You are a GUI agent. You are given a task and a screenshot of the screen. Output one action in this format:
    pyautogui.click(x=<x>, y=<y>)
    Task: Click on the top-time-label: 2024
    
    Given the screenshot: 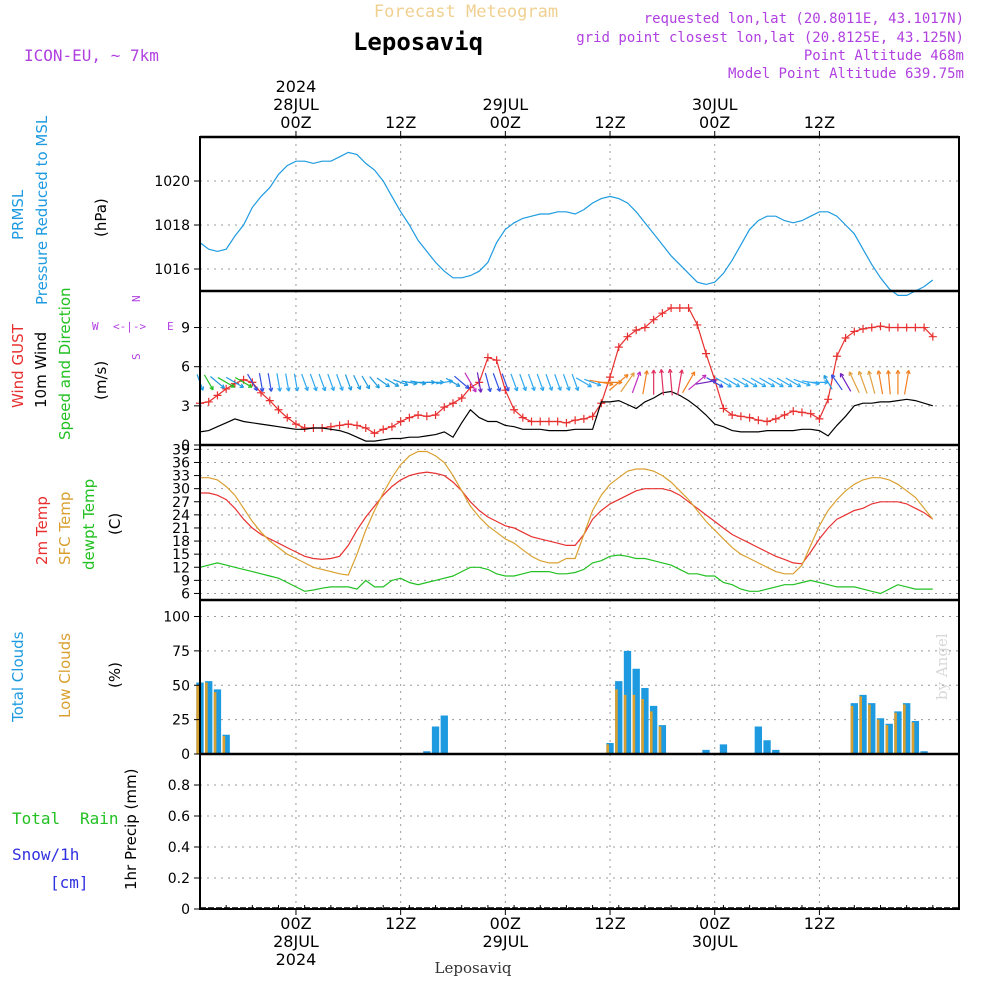 What is the action you would take?
    pyautogui.click(x=296, y=86)
    